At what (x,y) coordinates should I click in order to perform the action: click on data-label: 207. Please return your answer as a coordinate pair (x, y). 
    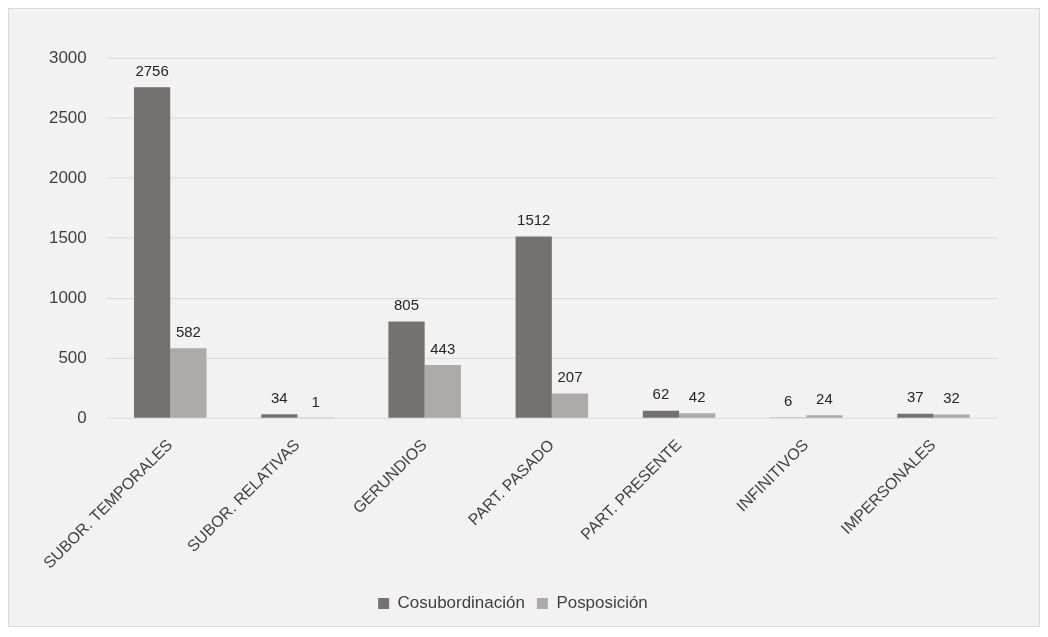
    Looking at the image, I should click on (570, 377).